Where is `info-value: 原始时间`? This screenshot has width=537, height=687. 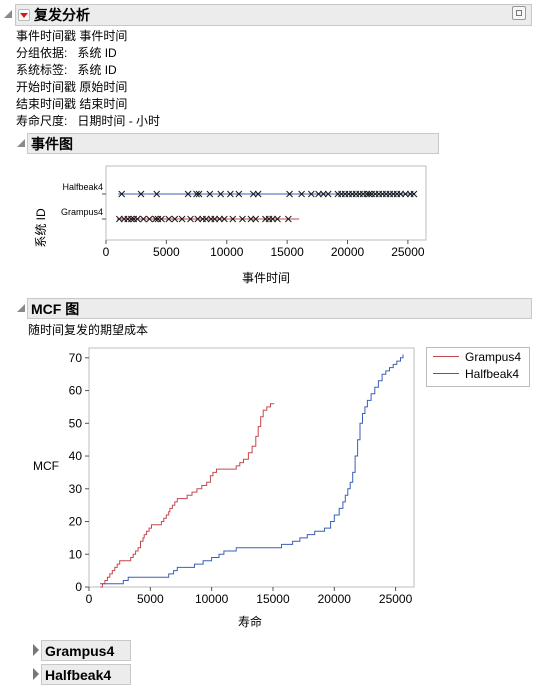
info-value: 原始时间 is located at coordinates (103, 87).